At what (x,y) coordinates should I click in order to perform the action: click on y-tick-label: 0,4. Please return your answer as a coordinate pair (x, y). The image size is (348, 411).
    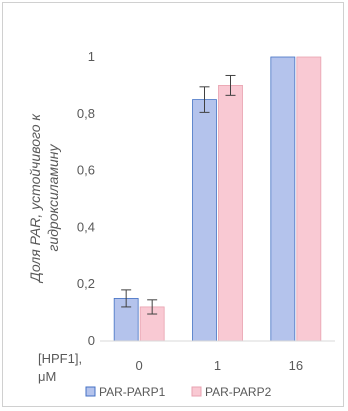
    Looking at the image, I should click on (86, 226).